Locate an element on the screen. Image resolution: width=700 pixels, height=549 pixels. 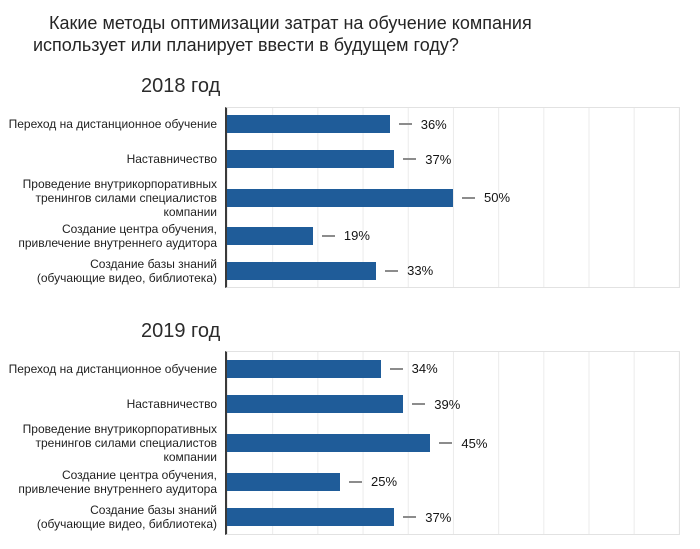
chart-2018-title: 2018 год is located at coordinates (181, 86).